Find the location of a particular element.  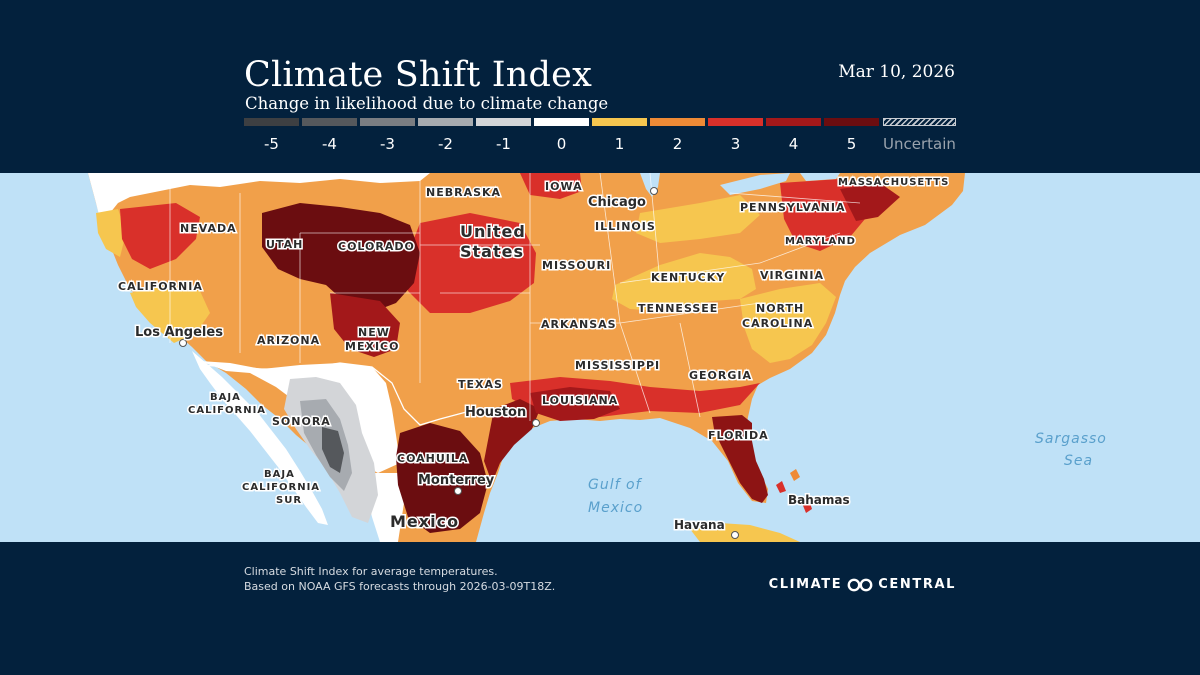

label-sonora: SONORA is located at coordinates (301, 421).